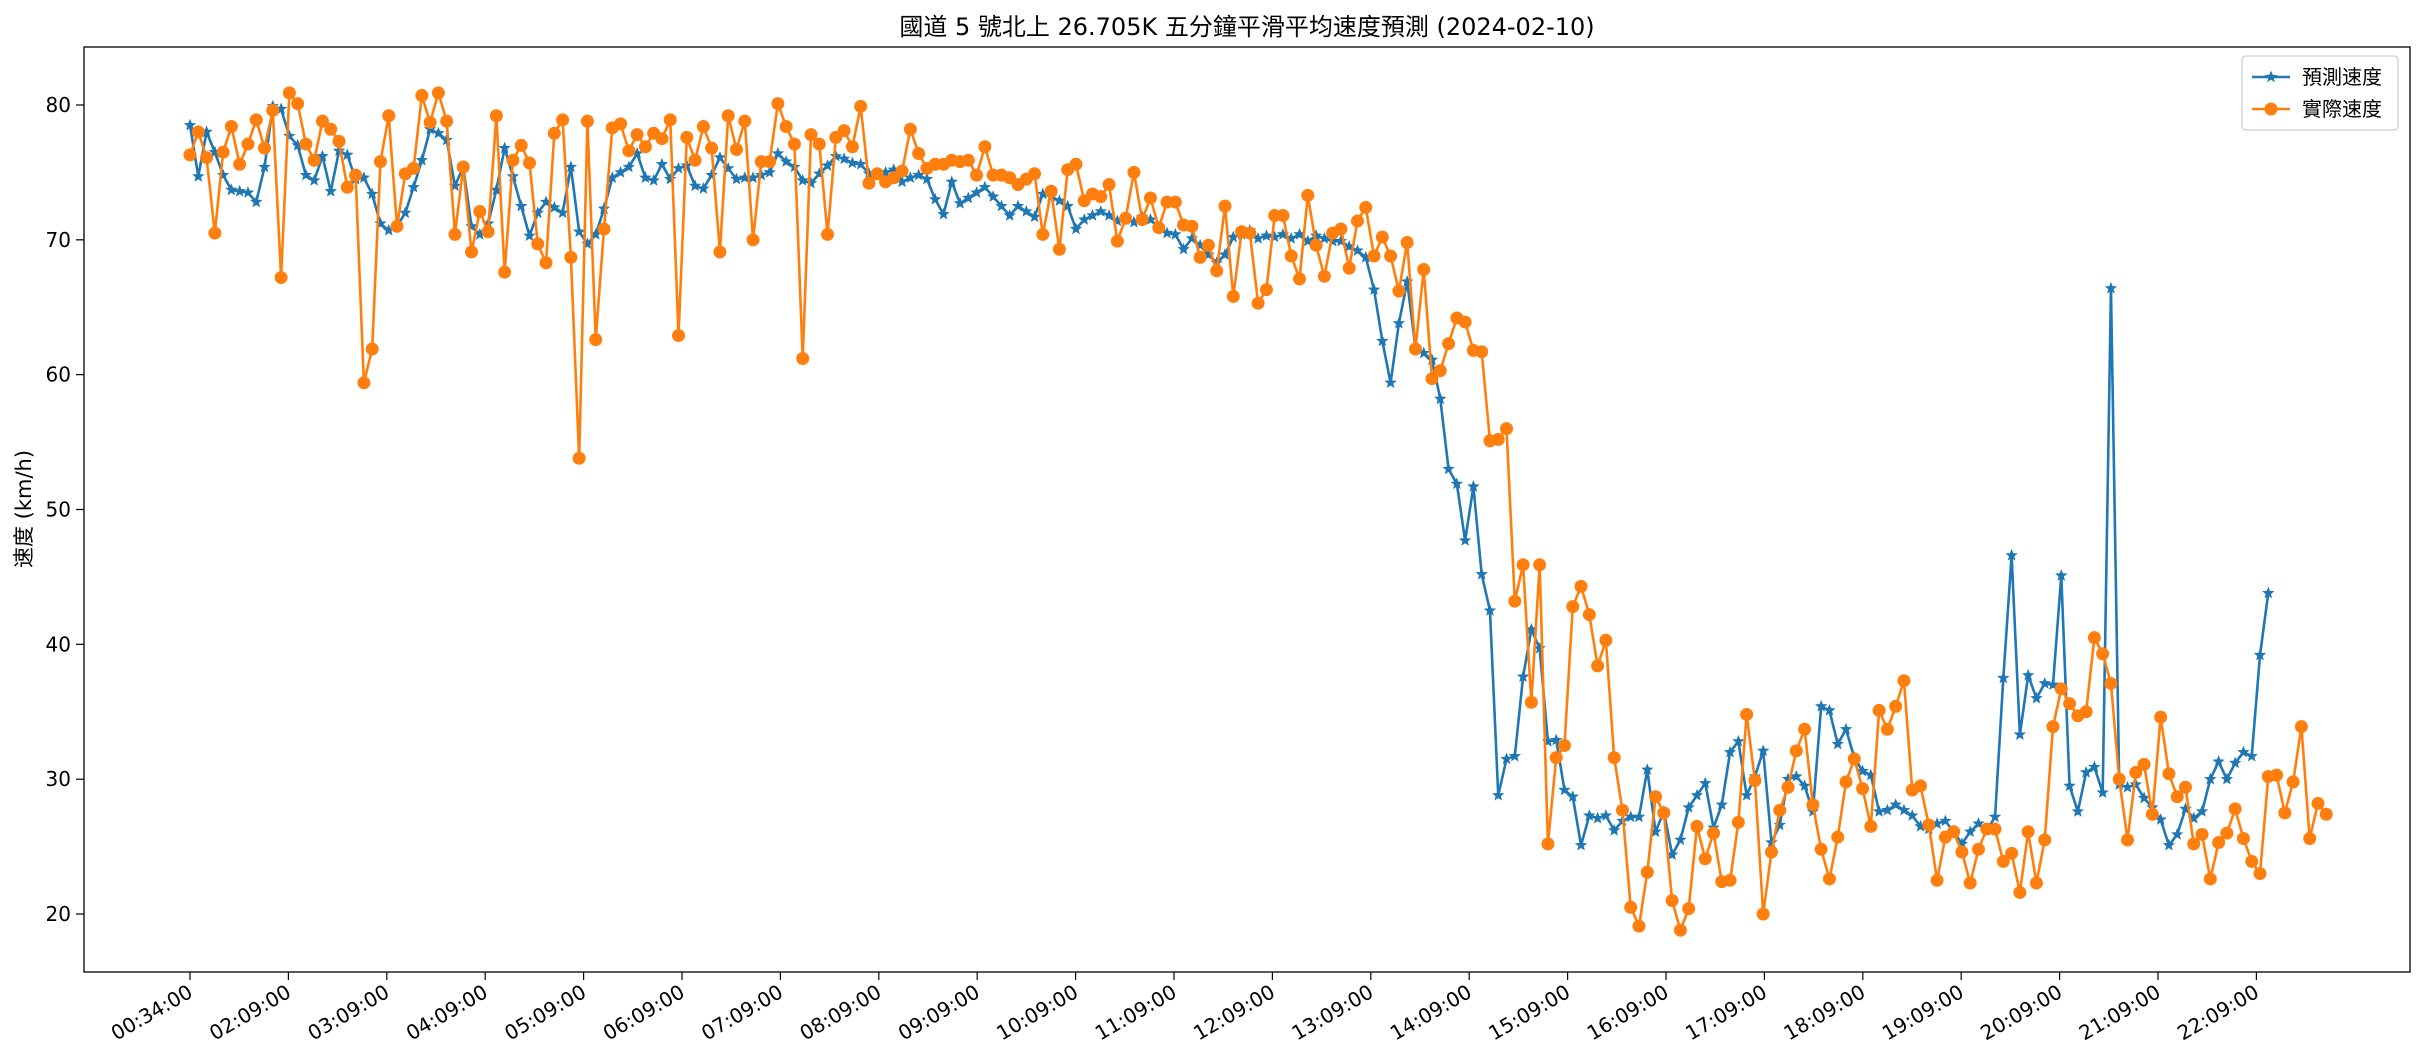  What do you see at coordinates (2271, 109) in the screenshot?
I see `legend-marker` at bounding box center [2271, 109].